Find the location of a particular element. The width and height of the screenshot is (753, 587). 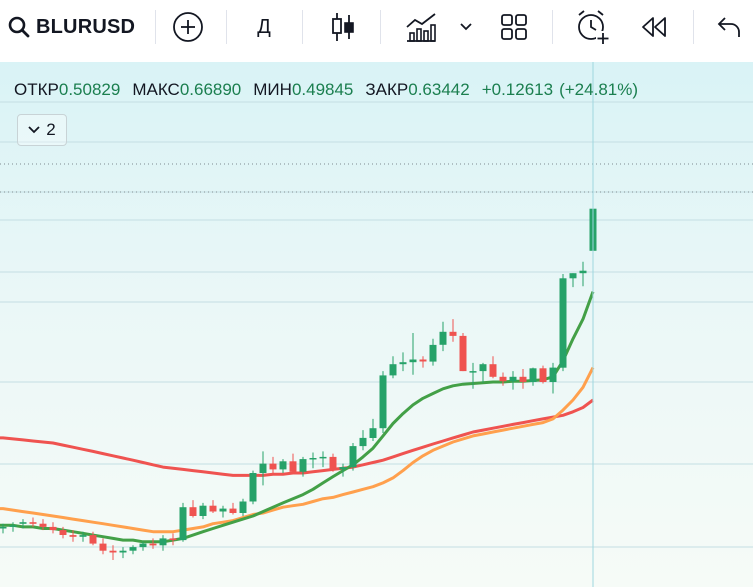

high-label: МАКС is located at coordinates (156, 89).